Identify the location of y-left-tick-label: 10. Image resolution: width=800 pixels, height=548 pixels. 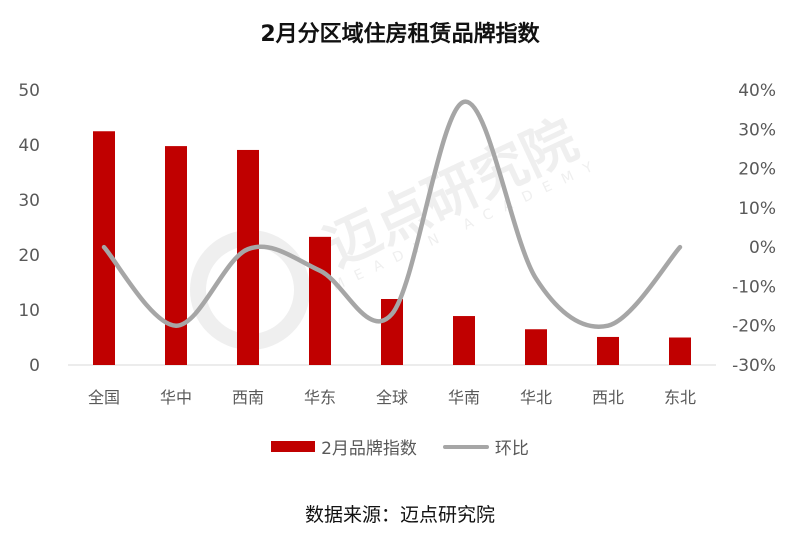
(29, 311).